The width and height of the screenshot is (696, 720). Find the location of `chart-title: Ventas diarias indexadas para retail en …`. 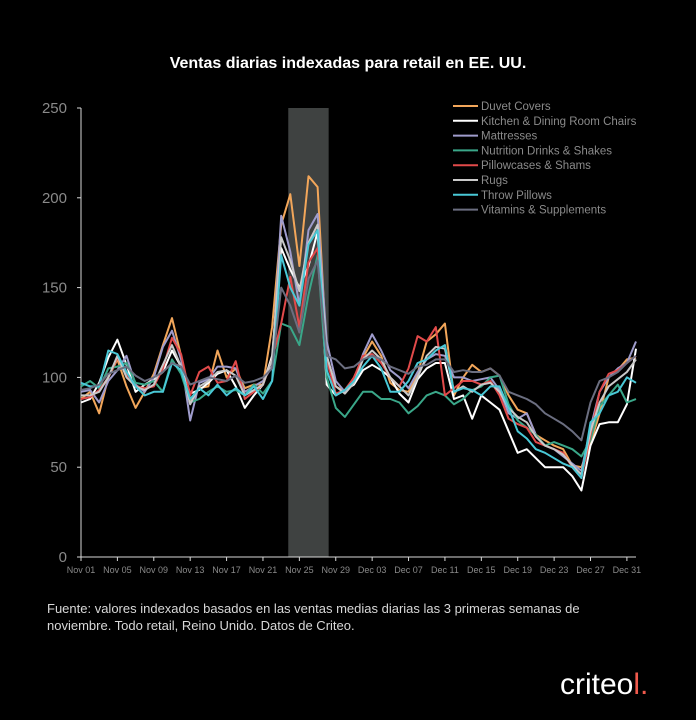

chart-title: Ventas diarias indexadas para retail en … is located at coordinates (348, 63).